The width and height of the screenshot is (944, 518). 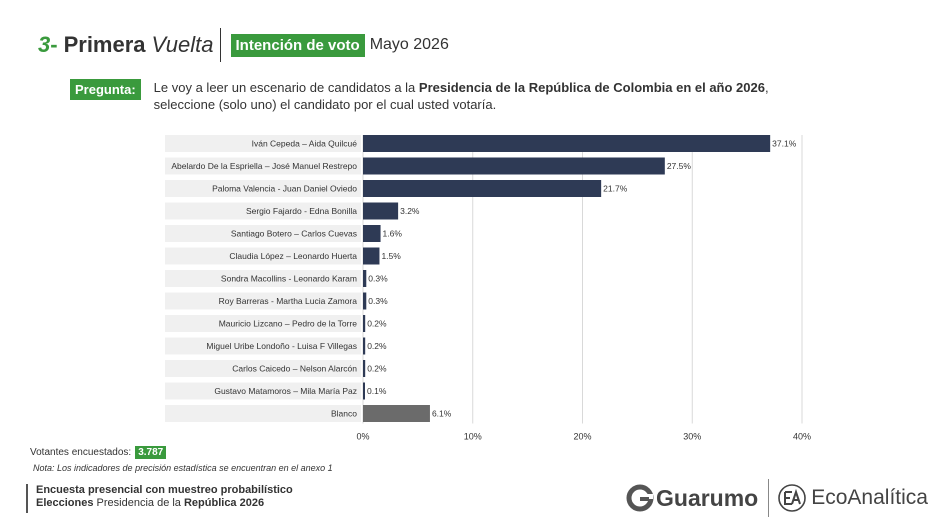 I want to click on bar-value-label: 27.5%, so click(x=679, y=166).